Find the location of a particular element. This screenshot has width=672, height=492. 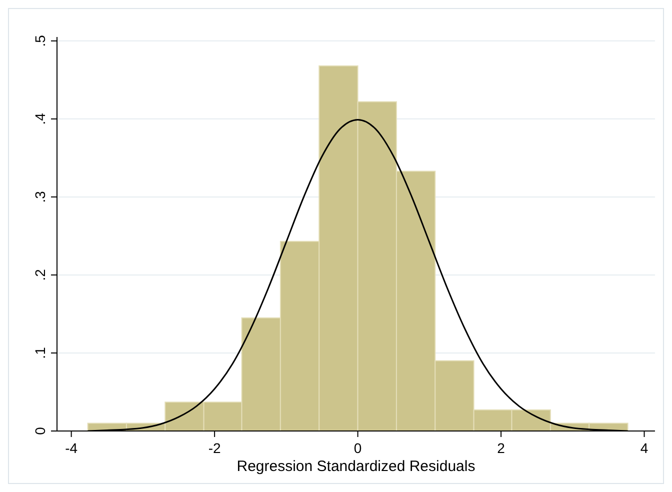

x-tick-label: -2 is located at coordinates (214, 448).